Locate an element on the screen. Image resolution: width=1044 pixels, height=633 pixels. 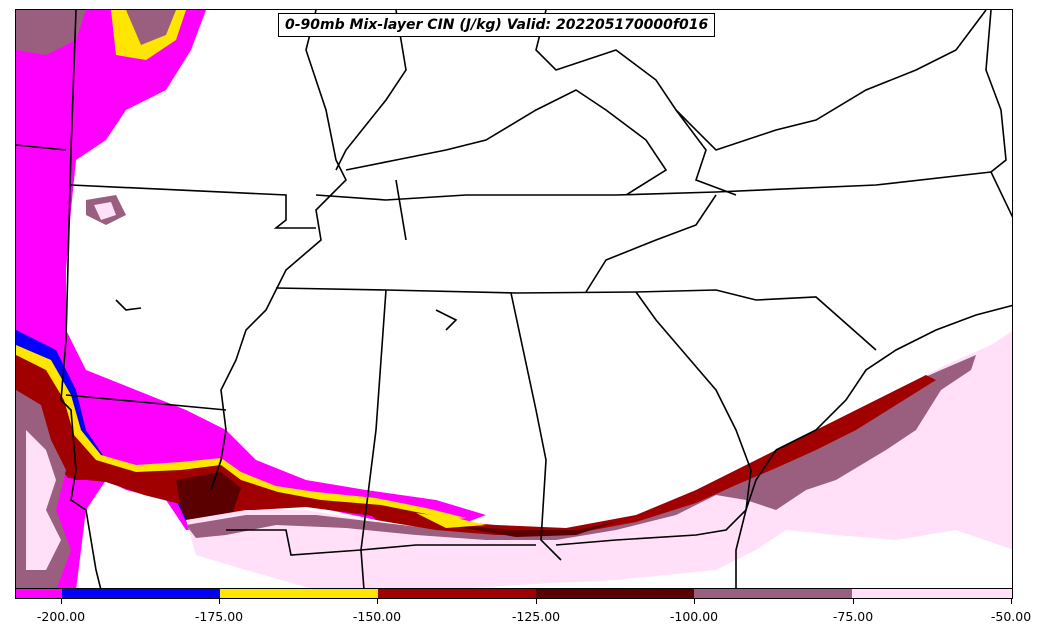
colorbar is located at coordinates (514, 593).